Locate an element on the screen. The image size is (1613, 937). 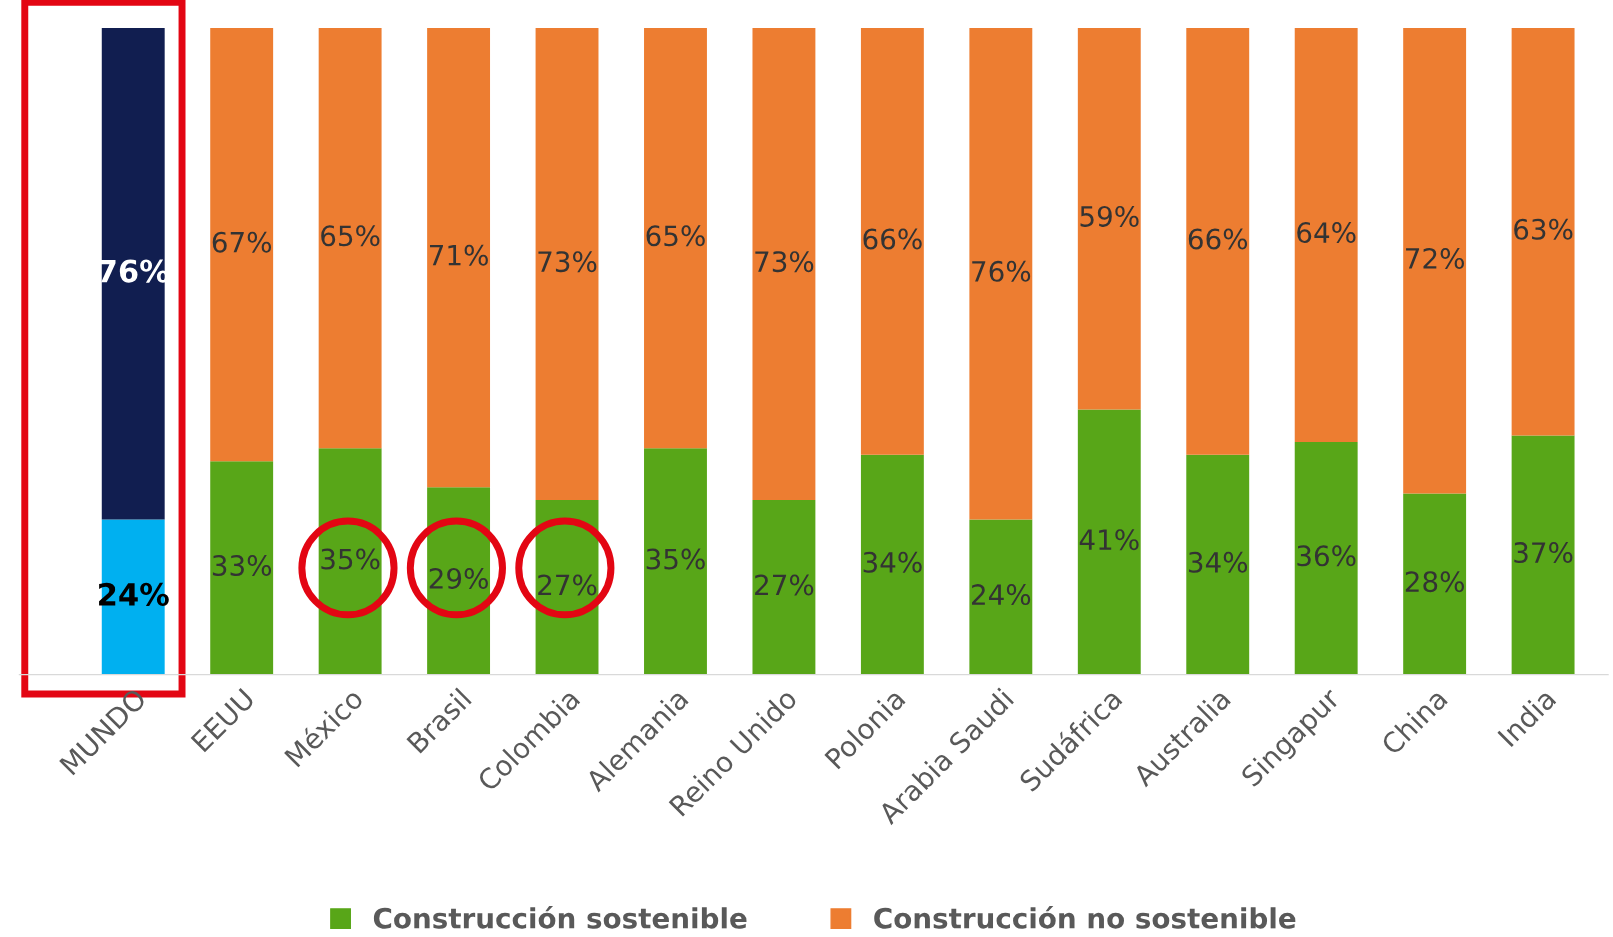
data-label: 37% is located at coordinates (1543, 553).